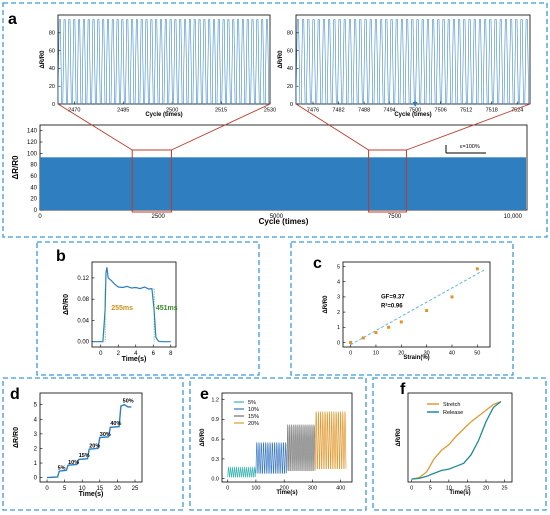 This screenshot has height=515, width=550. Describe the element at coordinates (47, 489) in the screenshot. I see `x-tick-label: 0` at that location.